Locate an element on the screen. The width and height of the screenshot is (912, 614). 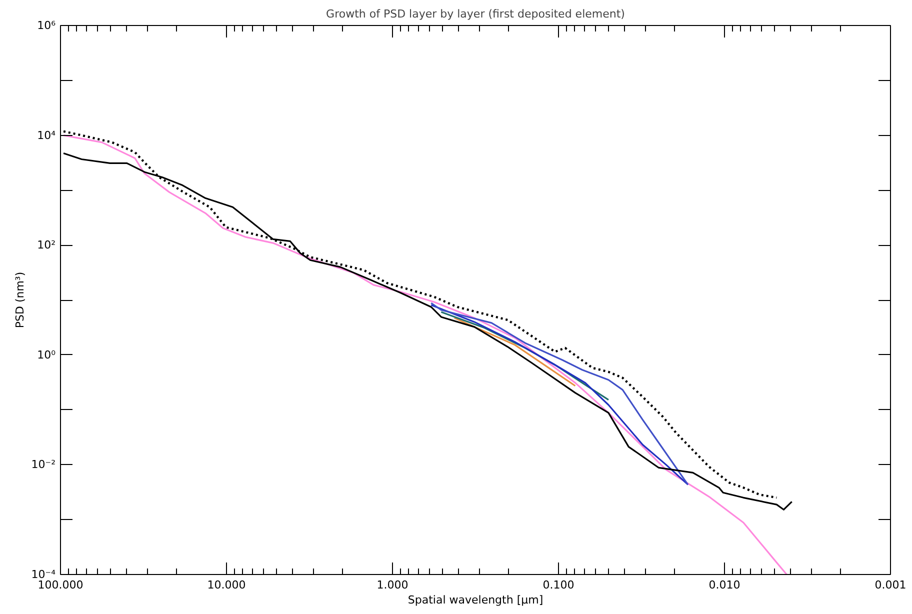
x-tick-label: 0.100 is located at coordinates (558, 585).